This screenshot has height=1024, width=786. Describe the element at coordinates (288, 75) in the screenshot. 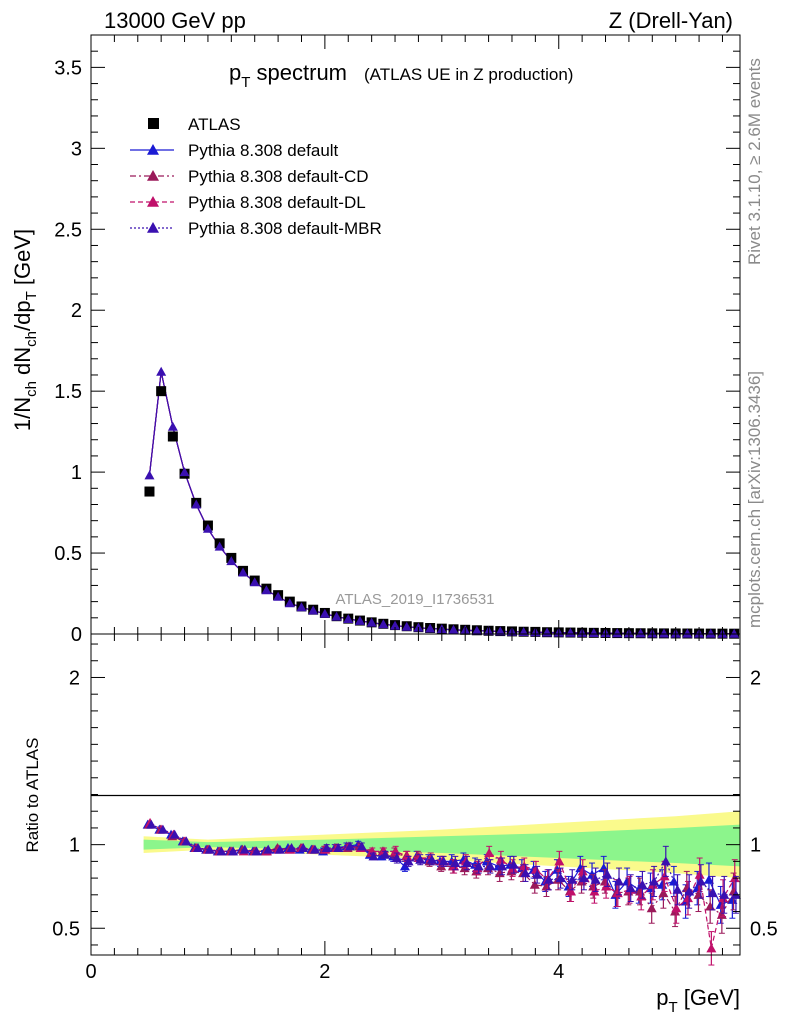

I see `svg-text: pT spectrum` at that location.